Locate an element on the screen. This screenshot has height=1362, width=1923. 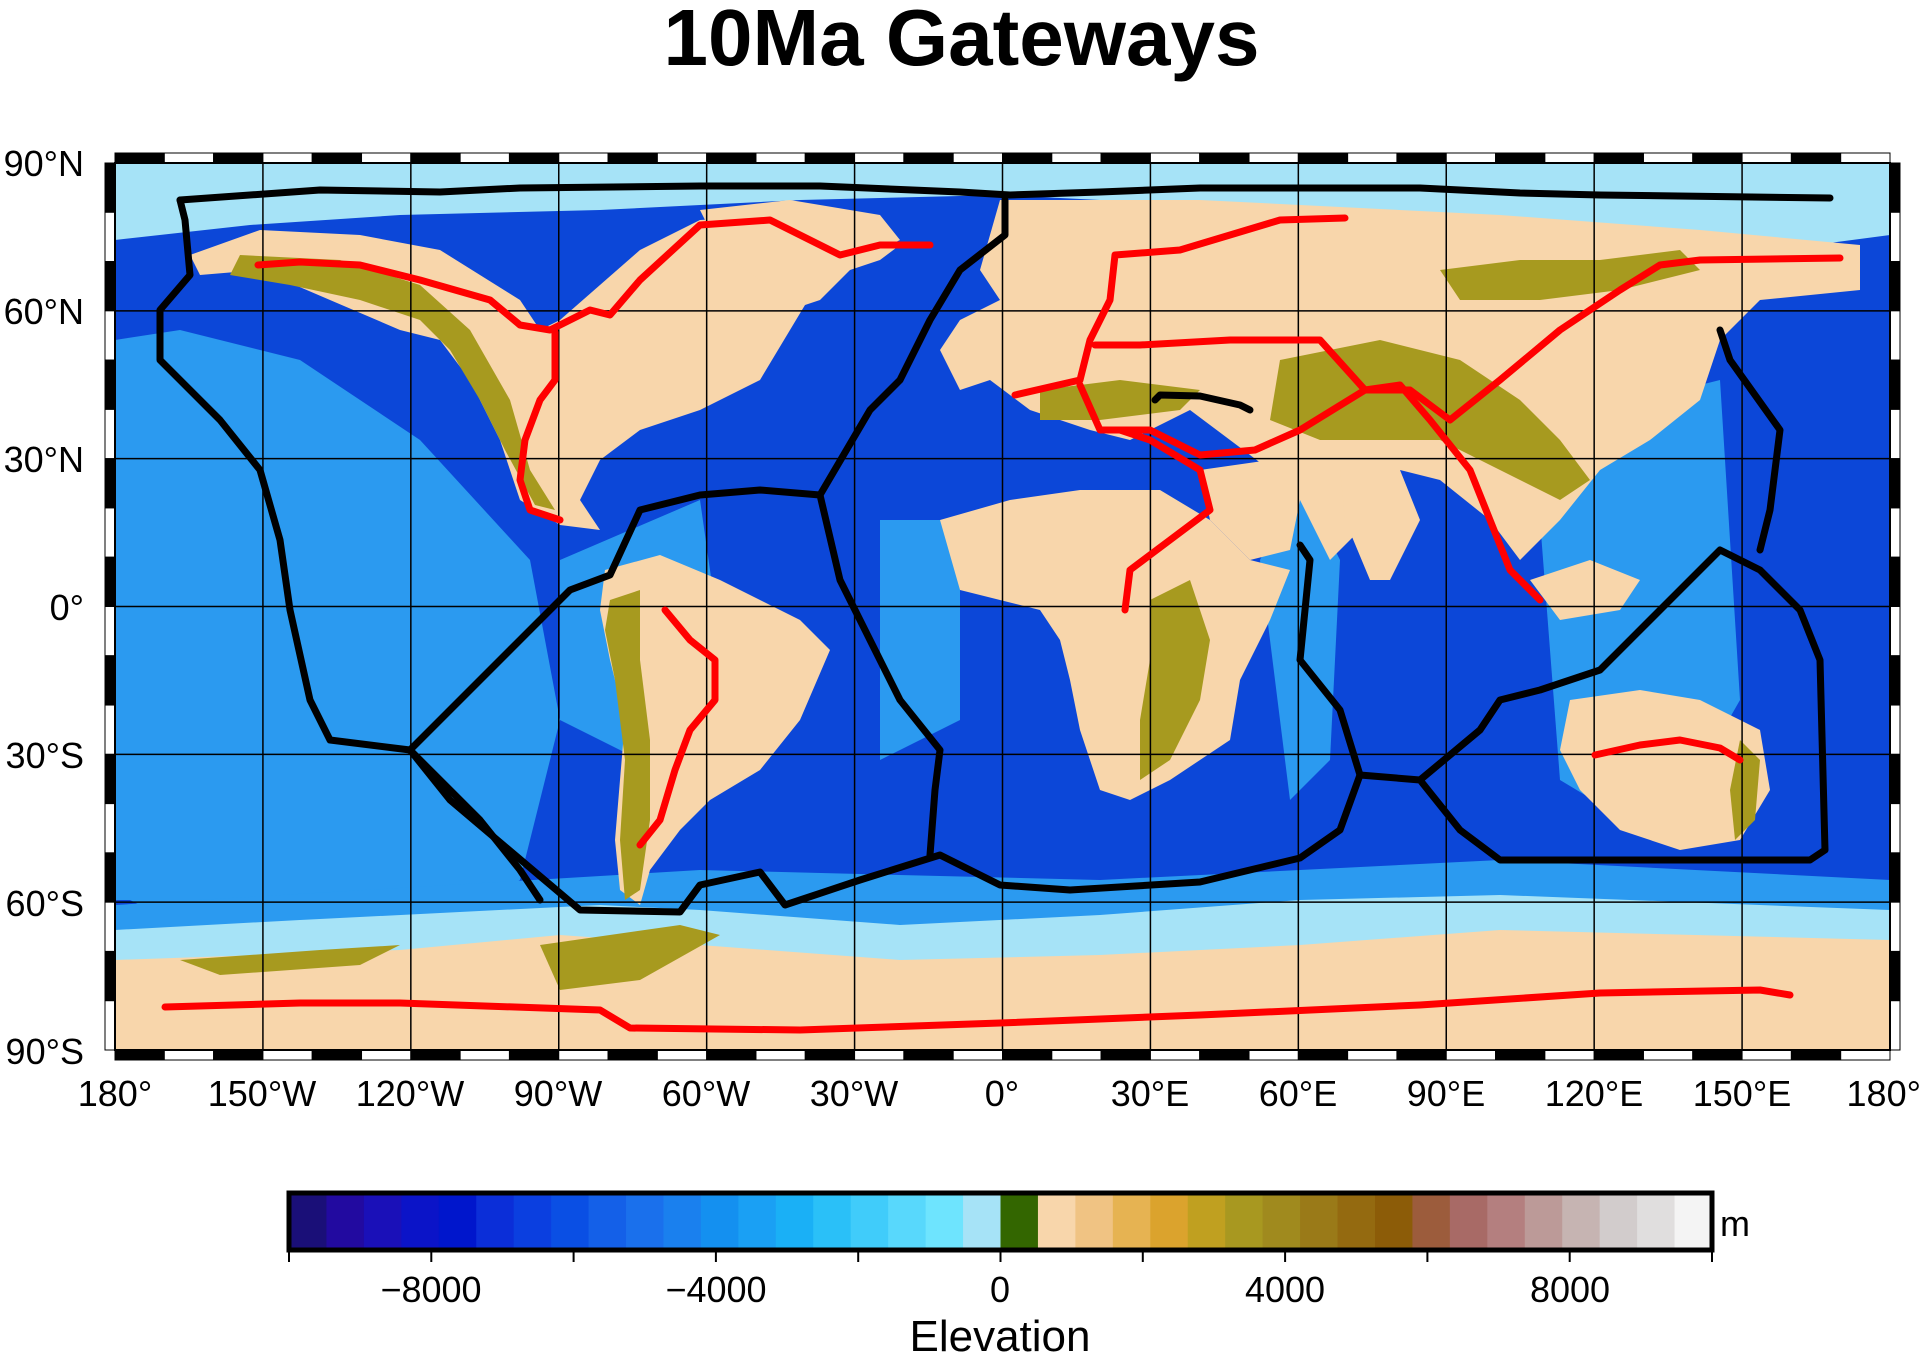
colorbar-swatches is located at coordinates (1001, 1221).